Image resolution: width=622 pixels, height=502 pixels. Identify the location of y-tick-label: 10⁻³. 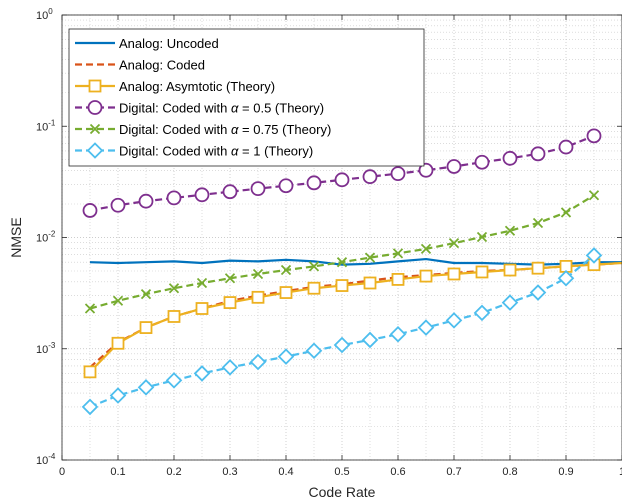
(46, 348).